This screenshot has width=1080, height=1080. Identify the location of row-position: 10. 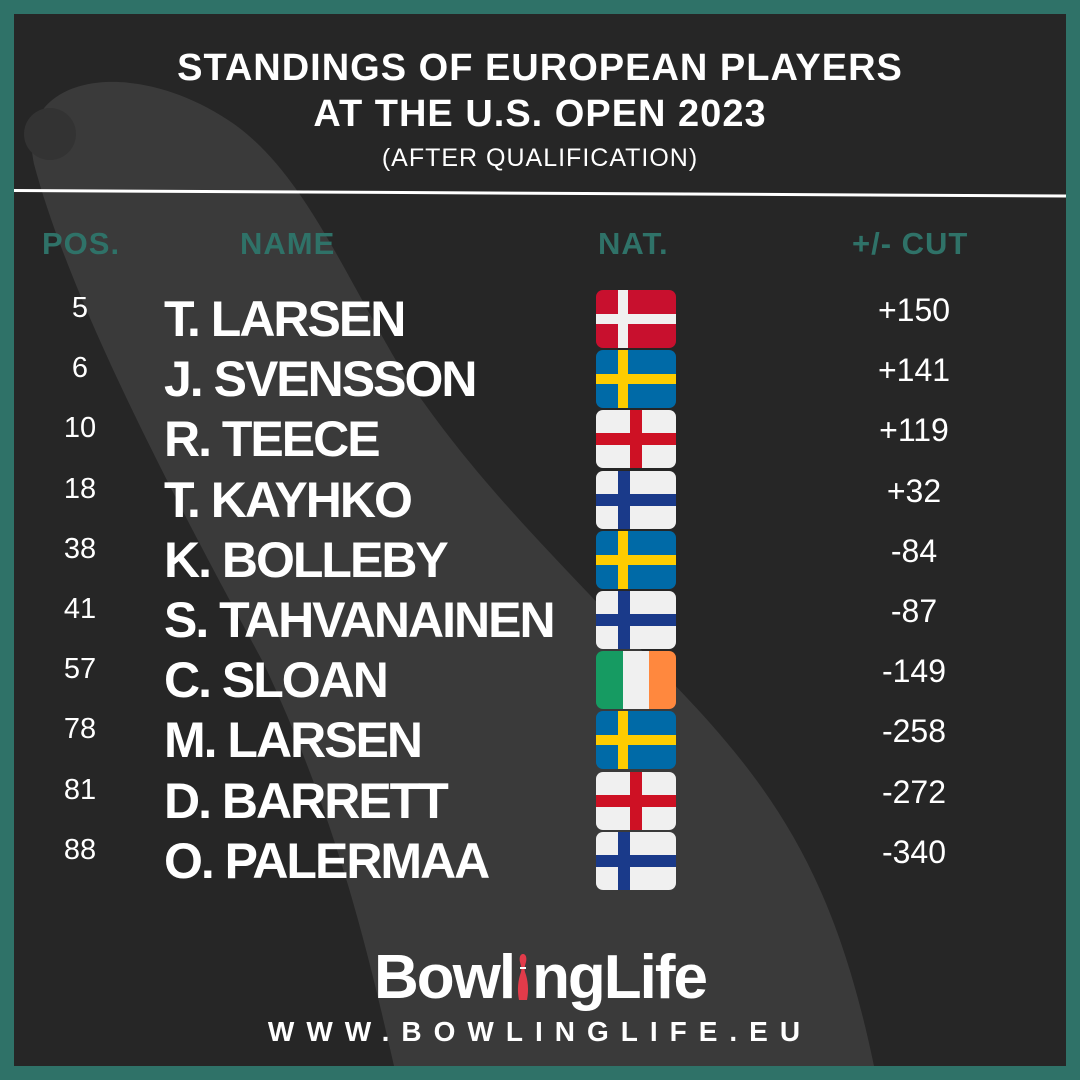
(80, 428).